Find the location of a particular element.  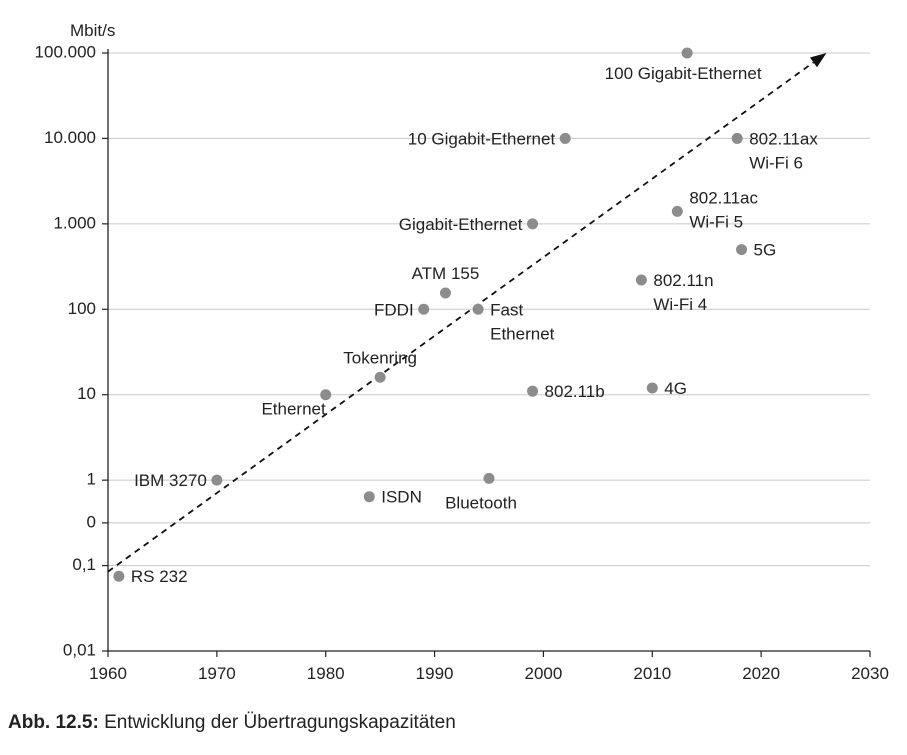

point-label: 5G is located at coordinates (765, 250).